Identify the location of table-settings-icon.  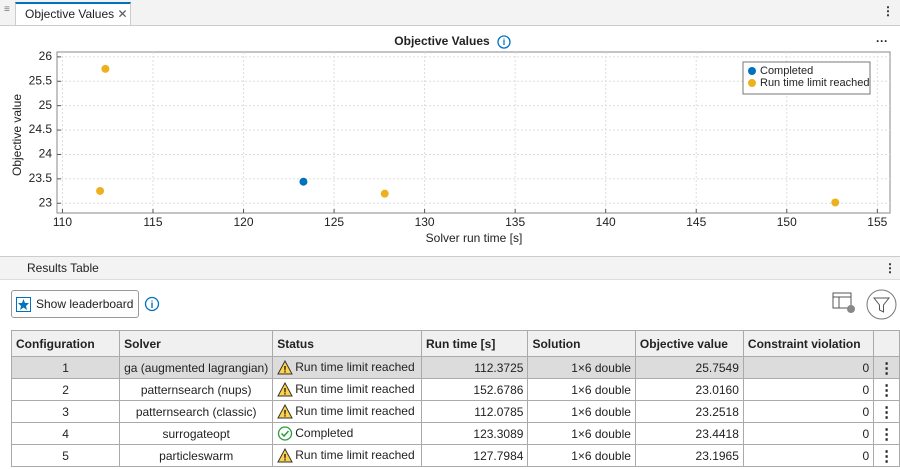
(845, 304).